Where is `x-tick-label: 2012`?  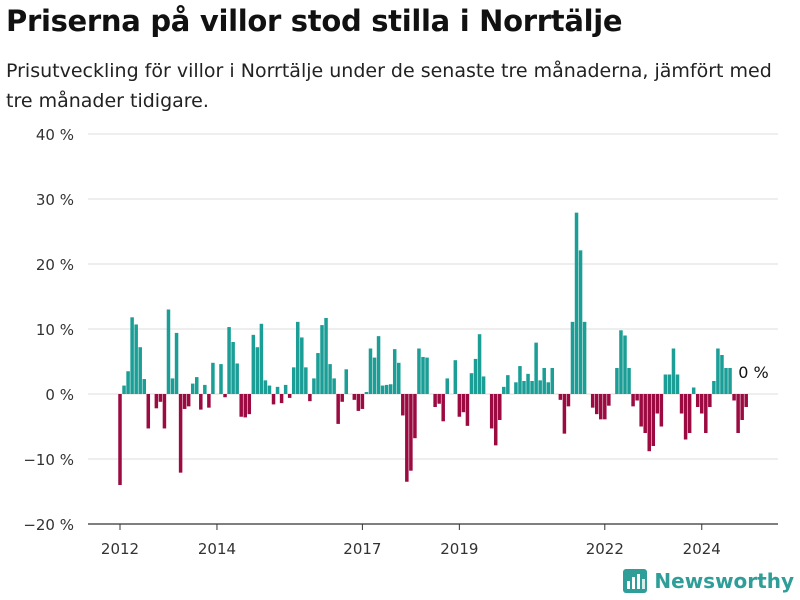
x-tick-label: 2012 is located at coordinates (120, 549).